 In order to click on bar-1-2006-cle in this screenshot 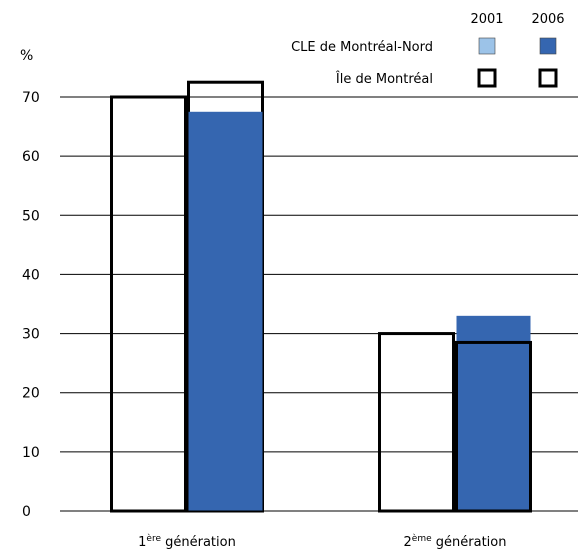, I will do `click(225, 311)`.